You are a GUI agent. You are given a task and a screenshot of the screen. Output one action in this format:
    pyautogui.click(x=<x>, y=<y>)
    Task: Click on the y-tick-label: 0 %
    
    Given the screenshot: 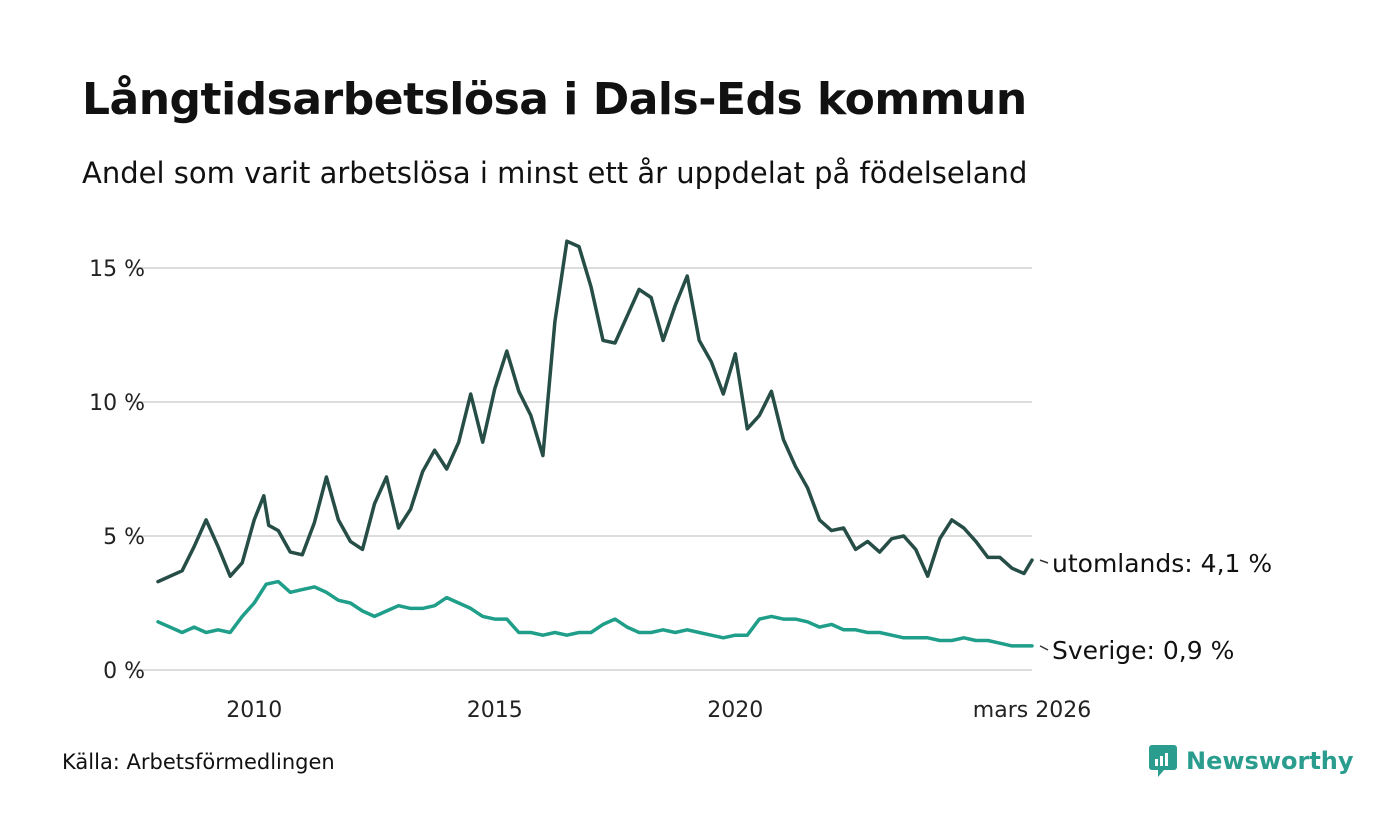 What is the action you would take?
    pyautogui.click(x=124, y=671)
    